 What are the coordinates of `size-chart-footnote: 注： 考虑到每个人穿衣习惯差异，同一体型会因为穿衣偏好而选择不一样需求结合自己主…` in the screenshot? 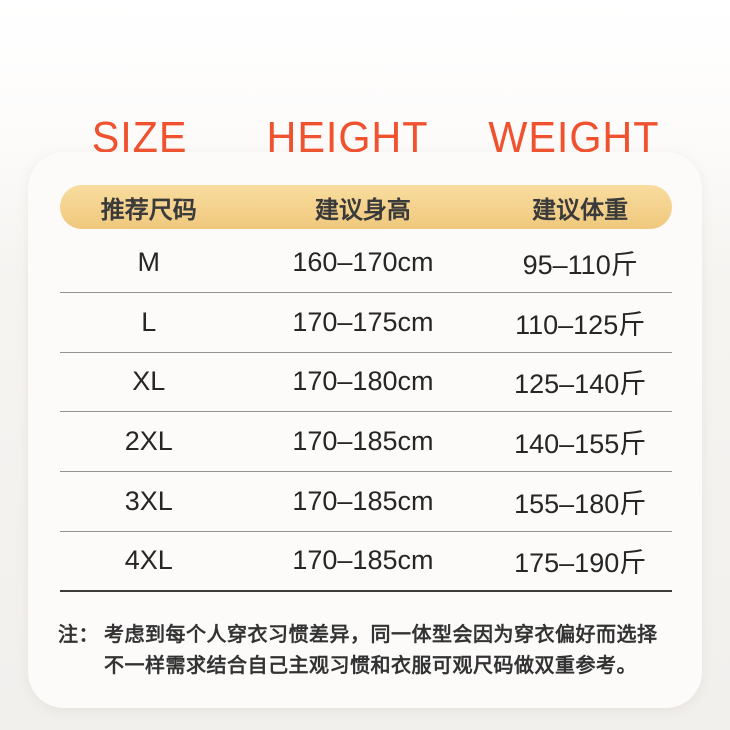 It's located at (366, 651).